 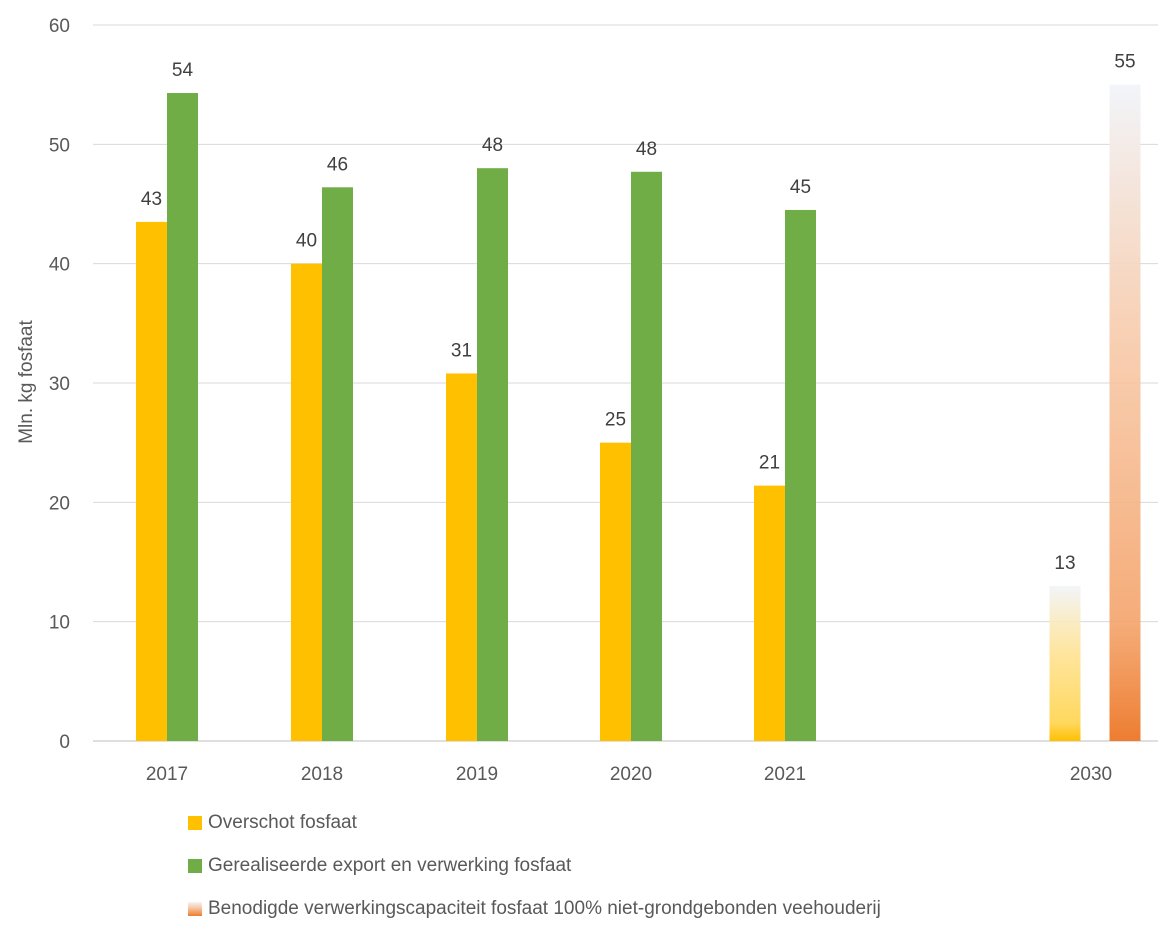 What do you see at coordinates (195, 866) in the screenshot?
I see `legend-swatch-export` at bounding box center [195, 866].